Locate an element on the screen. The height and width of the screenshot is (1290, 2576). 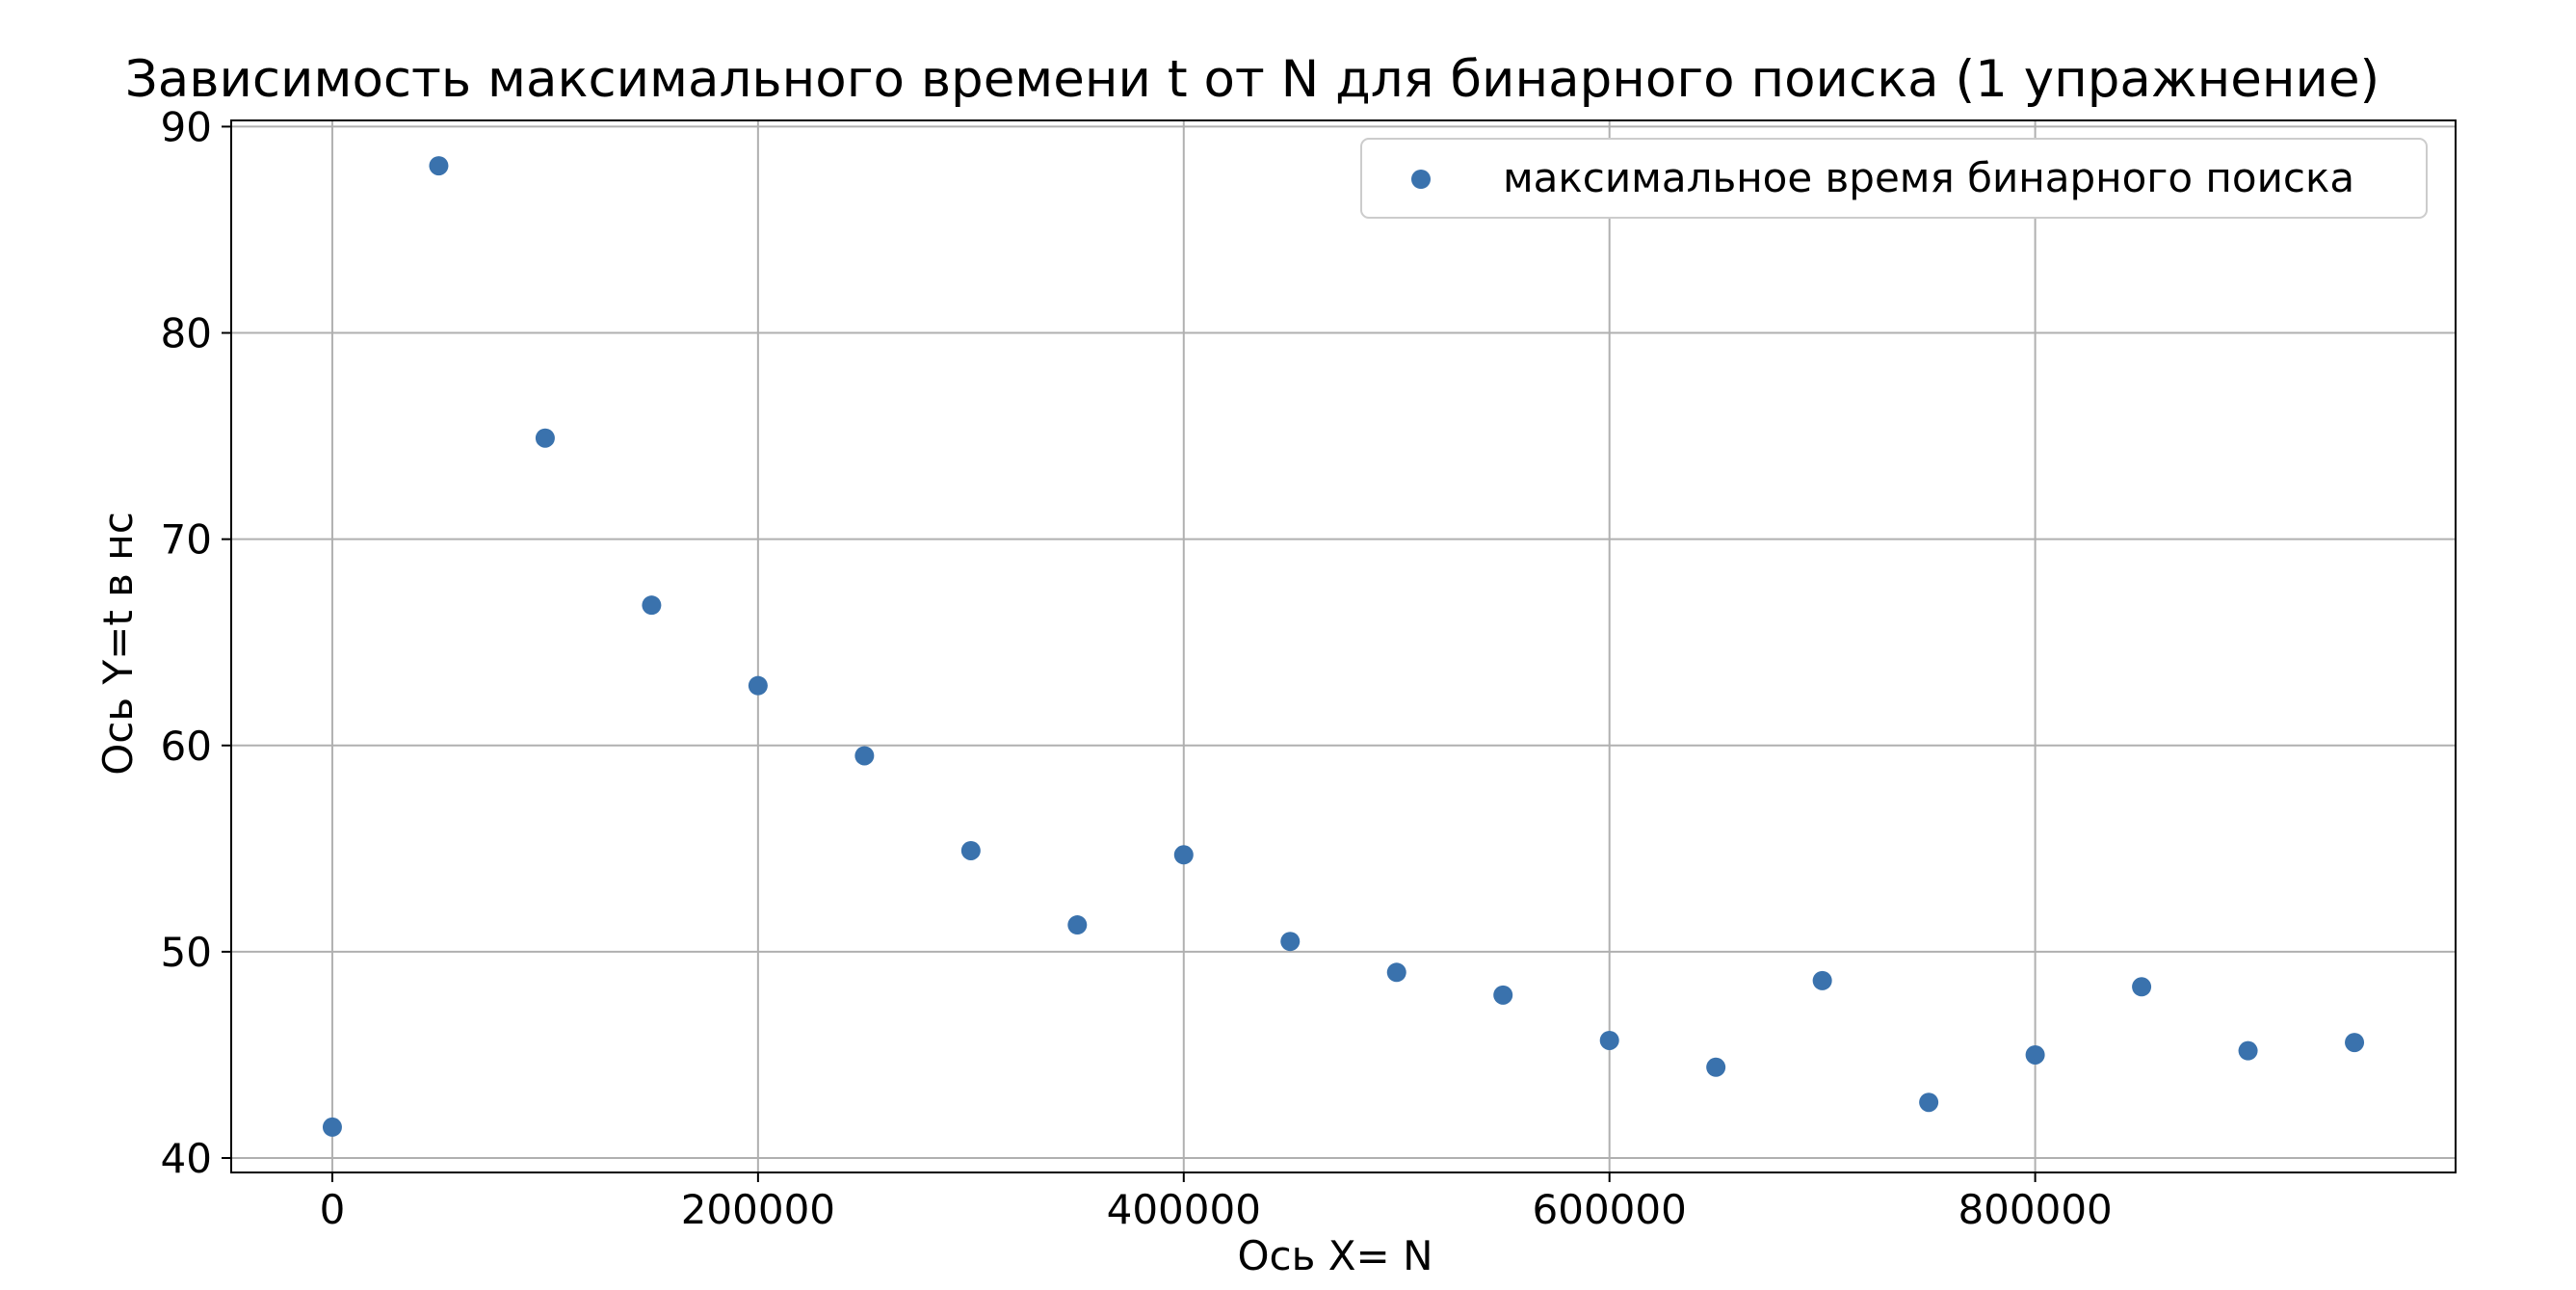
y-tick-label: 90 is located at coordinates (187, 126).